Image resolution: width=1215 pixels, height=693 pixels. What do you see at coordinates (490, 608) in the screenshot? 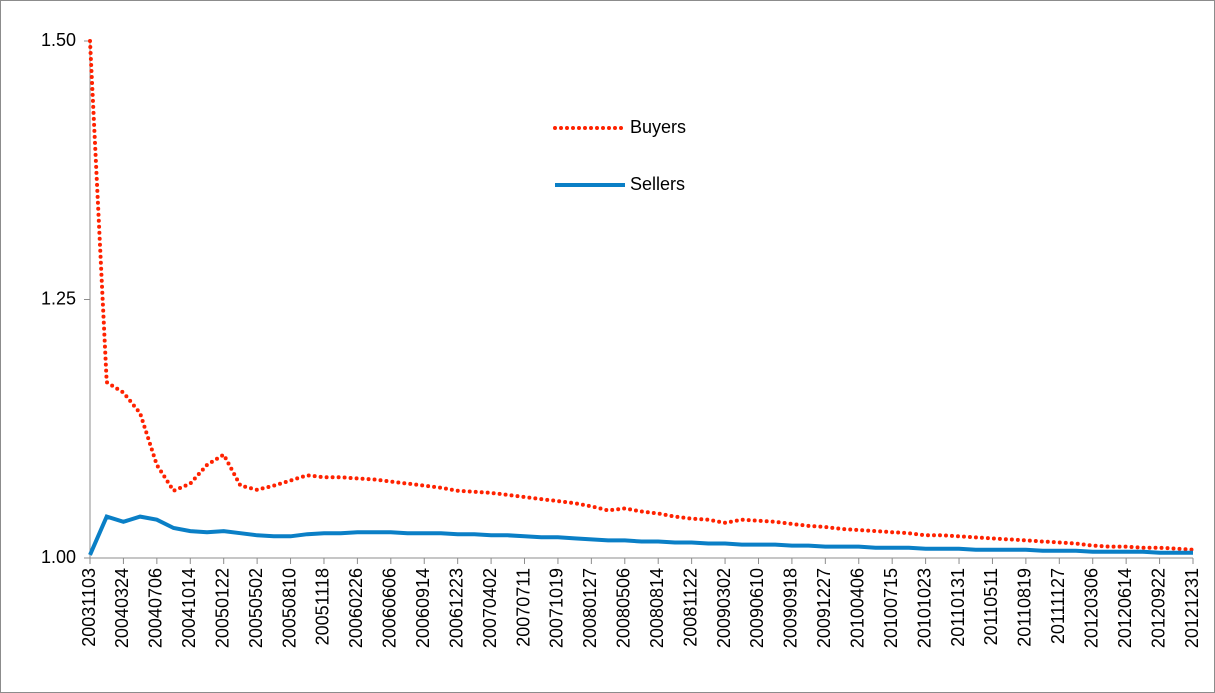
I see `x-tick-label: 20070402` at bounding box center [490, 608].